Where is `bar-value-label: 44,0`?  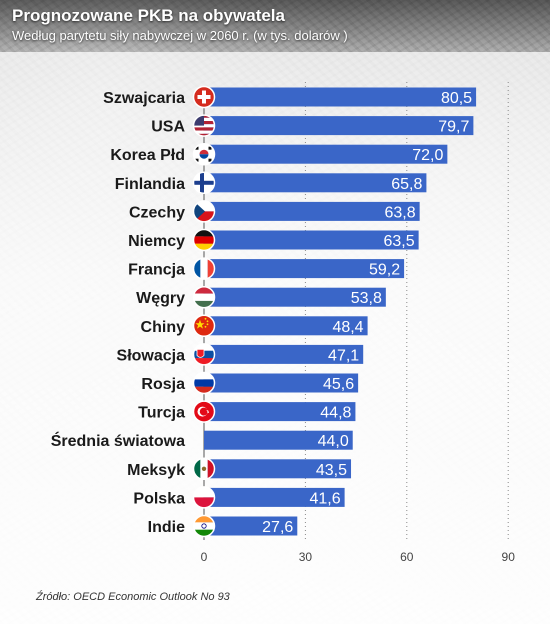
bar-value-label: 44,0 is located at coordinates (333, 441).